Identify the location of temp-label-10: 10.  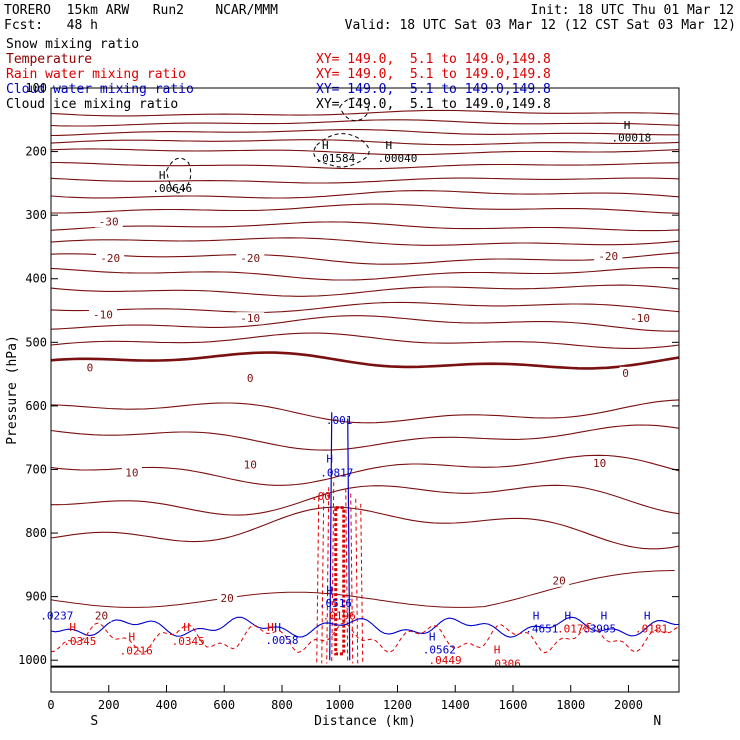
(131, 473).